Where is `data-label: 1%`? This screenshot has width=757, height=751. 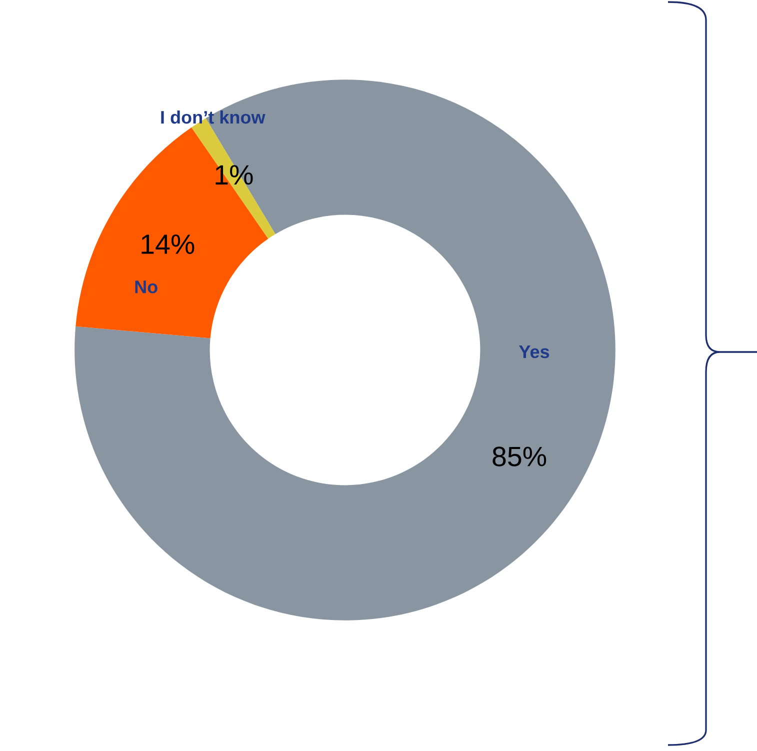 data-label: 1% is located at coordinates (234, 175).